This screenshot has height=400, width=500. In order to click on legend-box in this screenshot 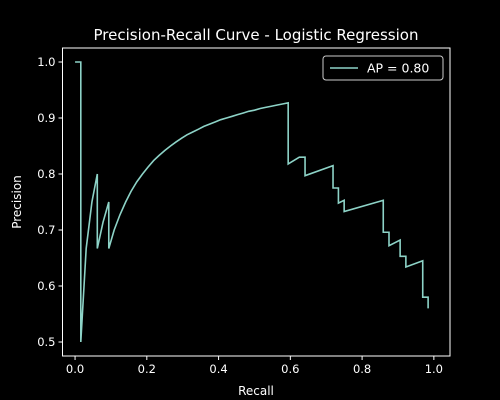, I will do `click(383, 68)`.